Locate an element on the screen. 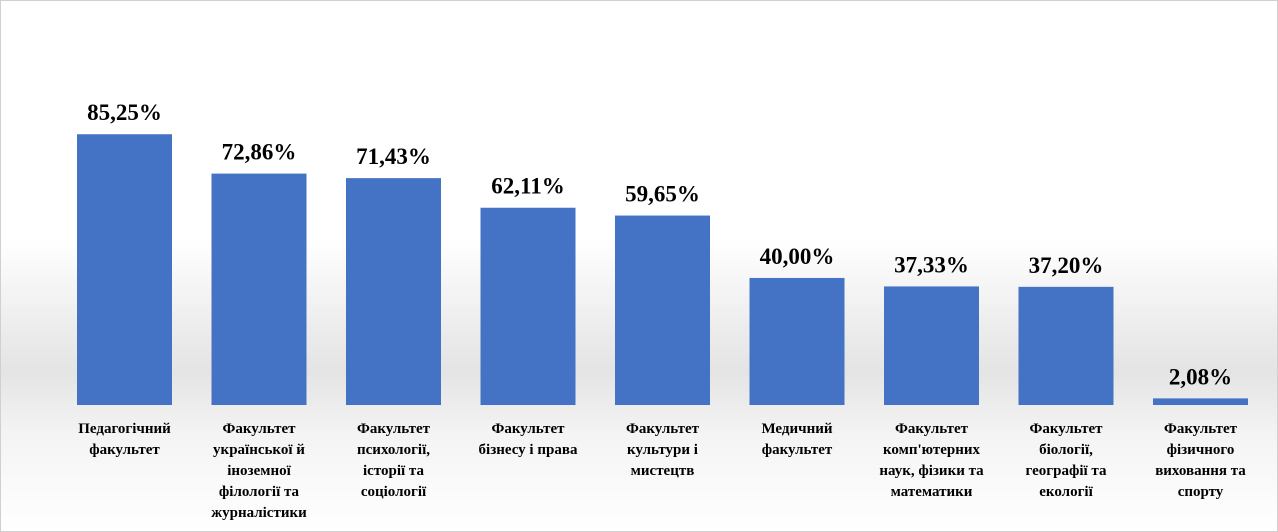  category-label-5: Факультет культури і мистецтв is located at coordinates (663, 450).